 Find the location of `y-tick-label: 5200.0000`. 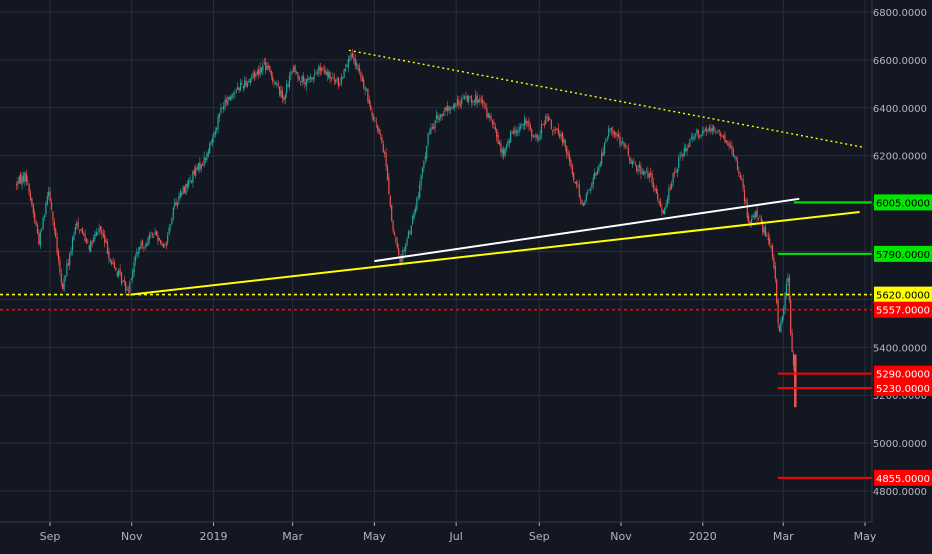

y-tick-label: 5200.0000 is located at coordinates (900, 396).